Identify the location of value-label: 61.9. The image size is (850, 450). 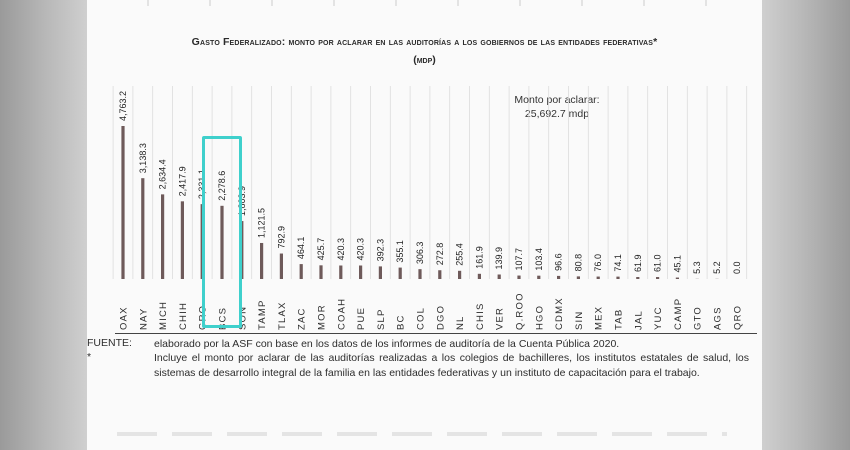
(638, 263).